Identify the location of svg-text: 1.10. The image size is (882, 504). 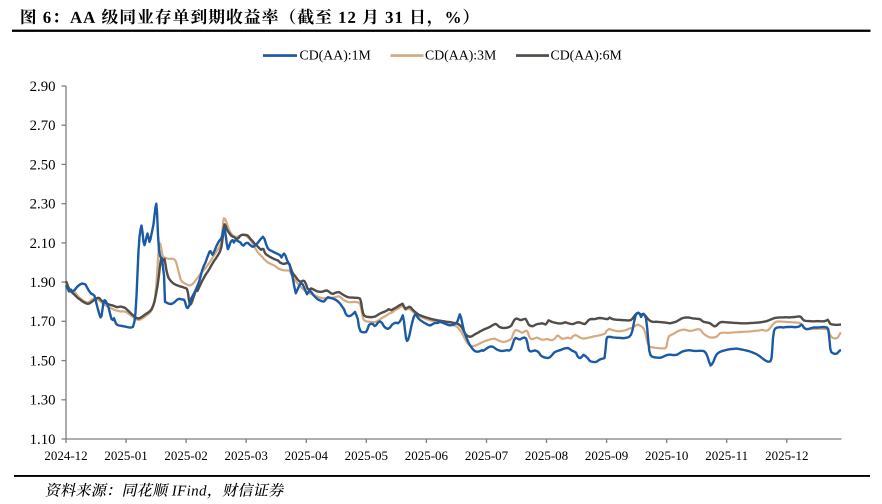
(43, 440).